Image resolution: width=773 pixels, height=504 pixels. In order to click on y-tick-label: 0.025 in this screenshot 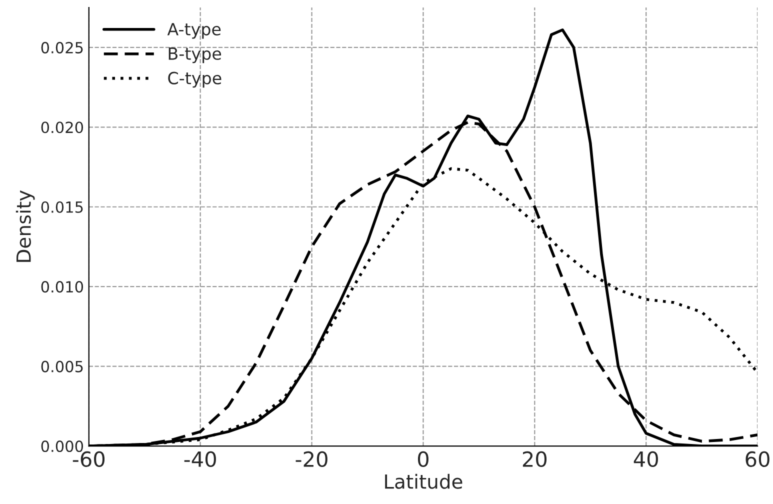, I will do `click(62, 48)`.